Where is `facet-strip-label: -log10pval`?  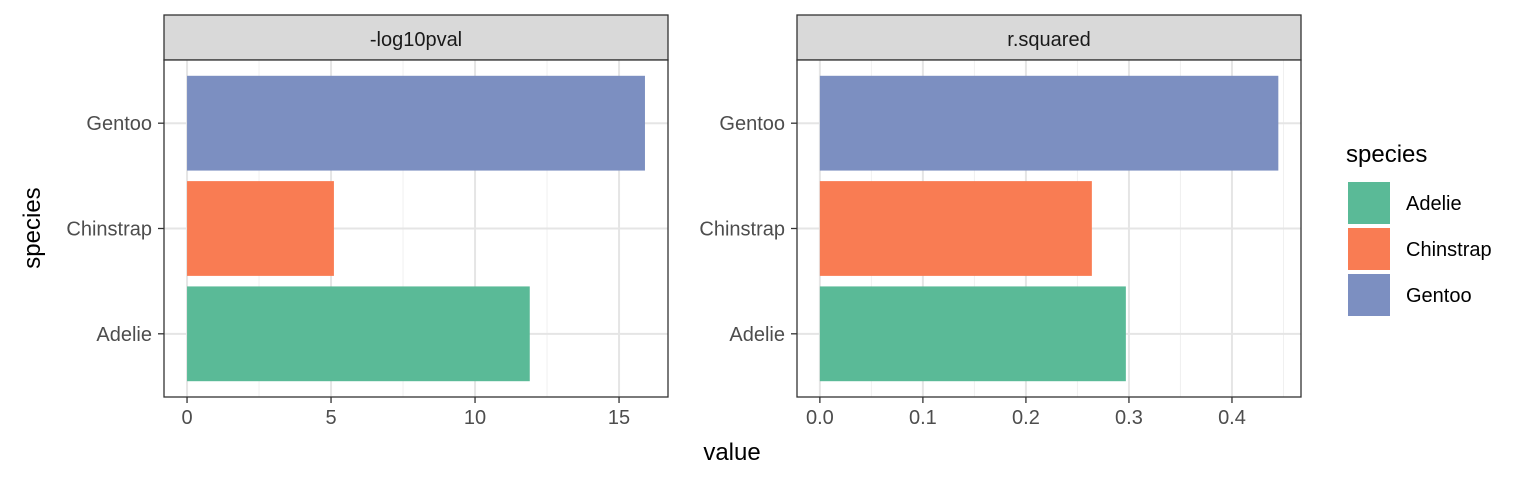
facet-strip-label: -log10pval is located at coordinates (416, 40).